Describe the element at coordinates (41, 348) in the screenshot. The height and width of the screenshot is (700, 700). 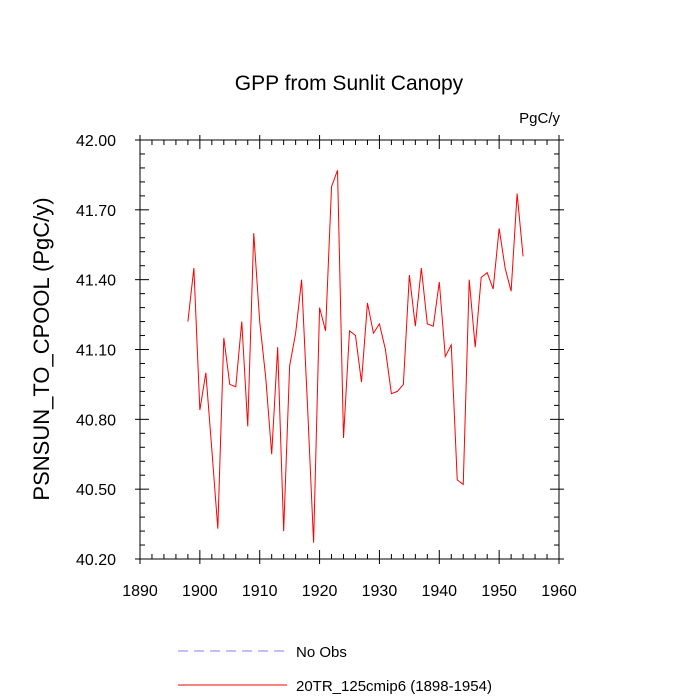
I see `y-axis-label: PSNSUN_TO_CPOOL (PgC/y)` at that location.